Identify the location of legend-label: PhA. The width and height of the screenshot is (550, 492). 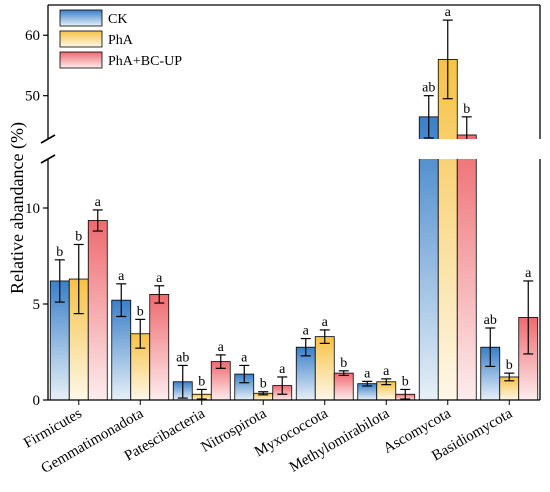
(121, 40).